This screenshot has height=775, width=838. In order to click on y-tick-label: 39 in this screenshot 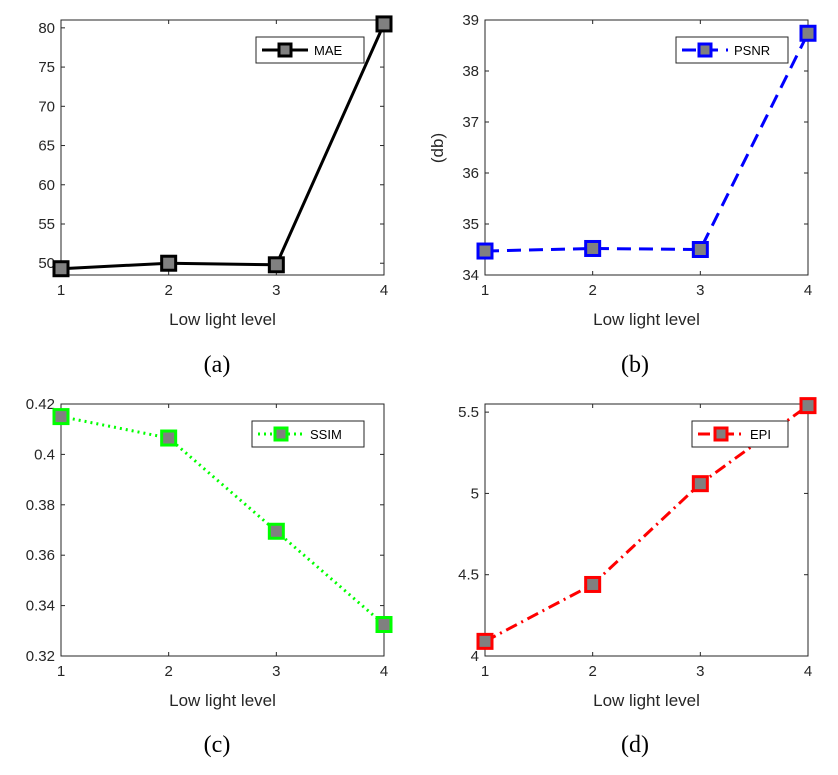, I will do `click(470, 20)`.